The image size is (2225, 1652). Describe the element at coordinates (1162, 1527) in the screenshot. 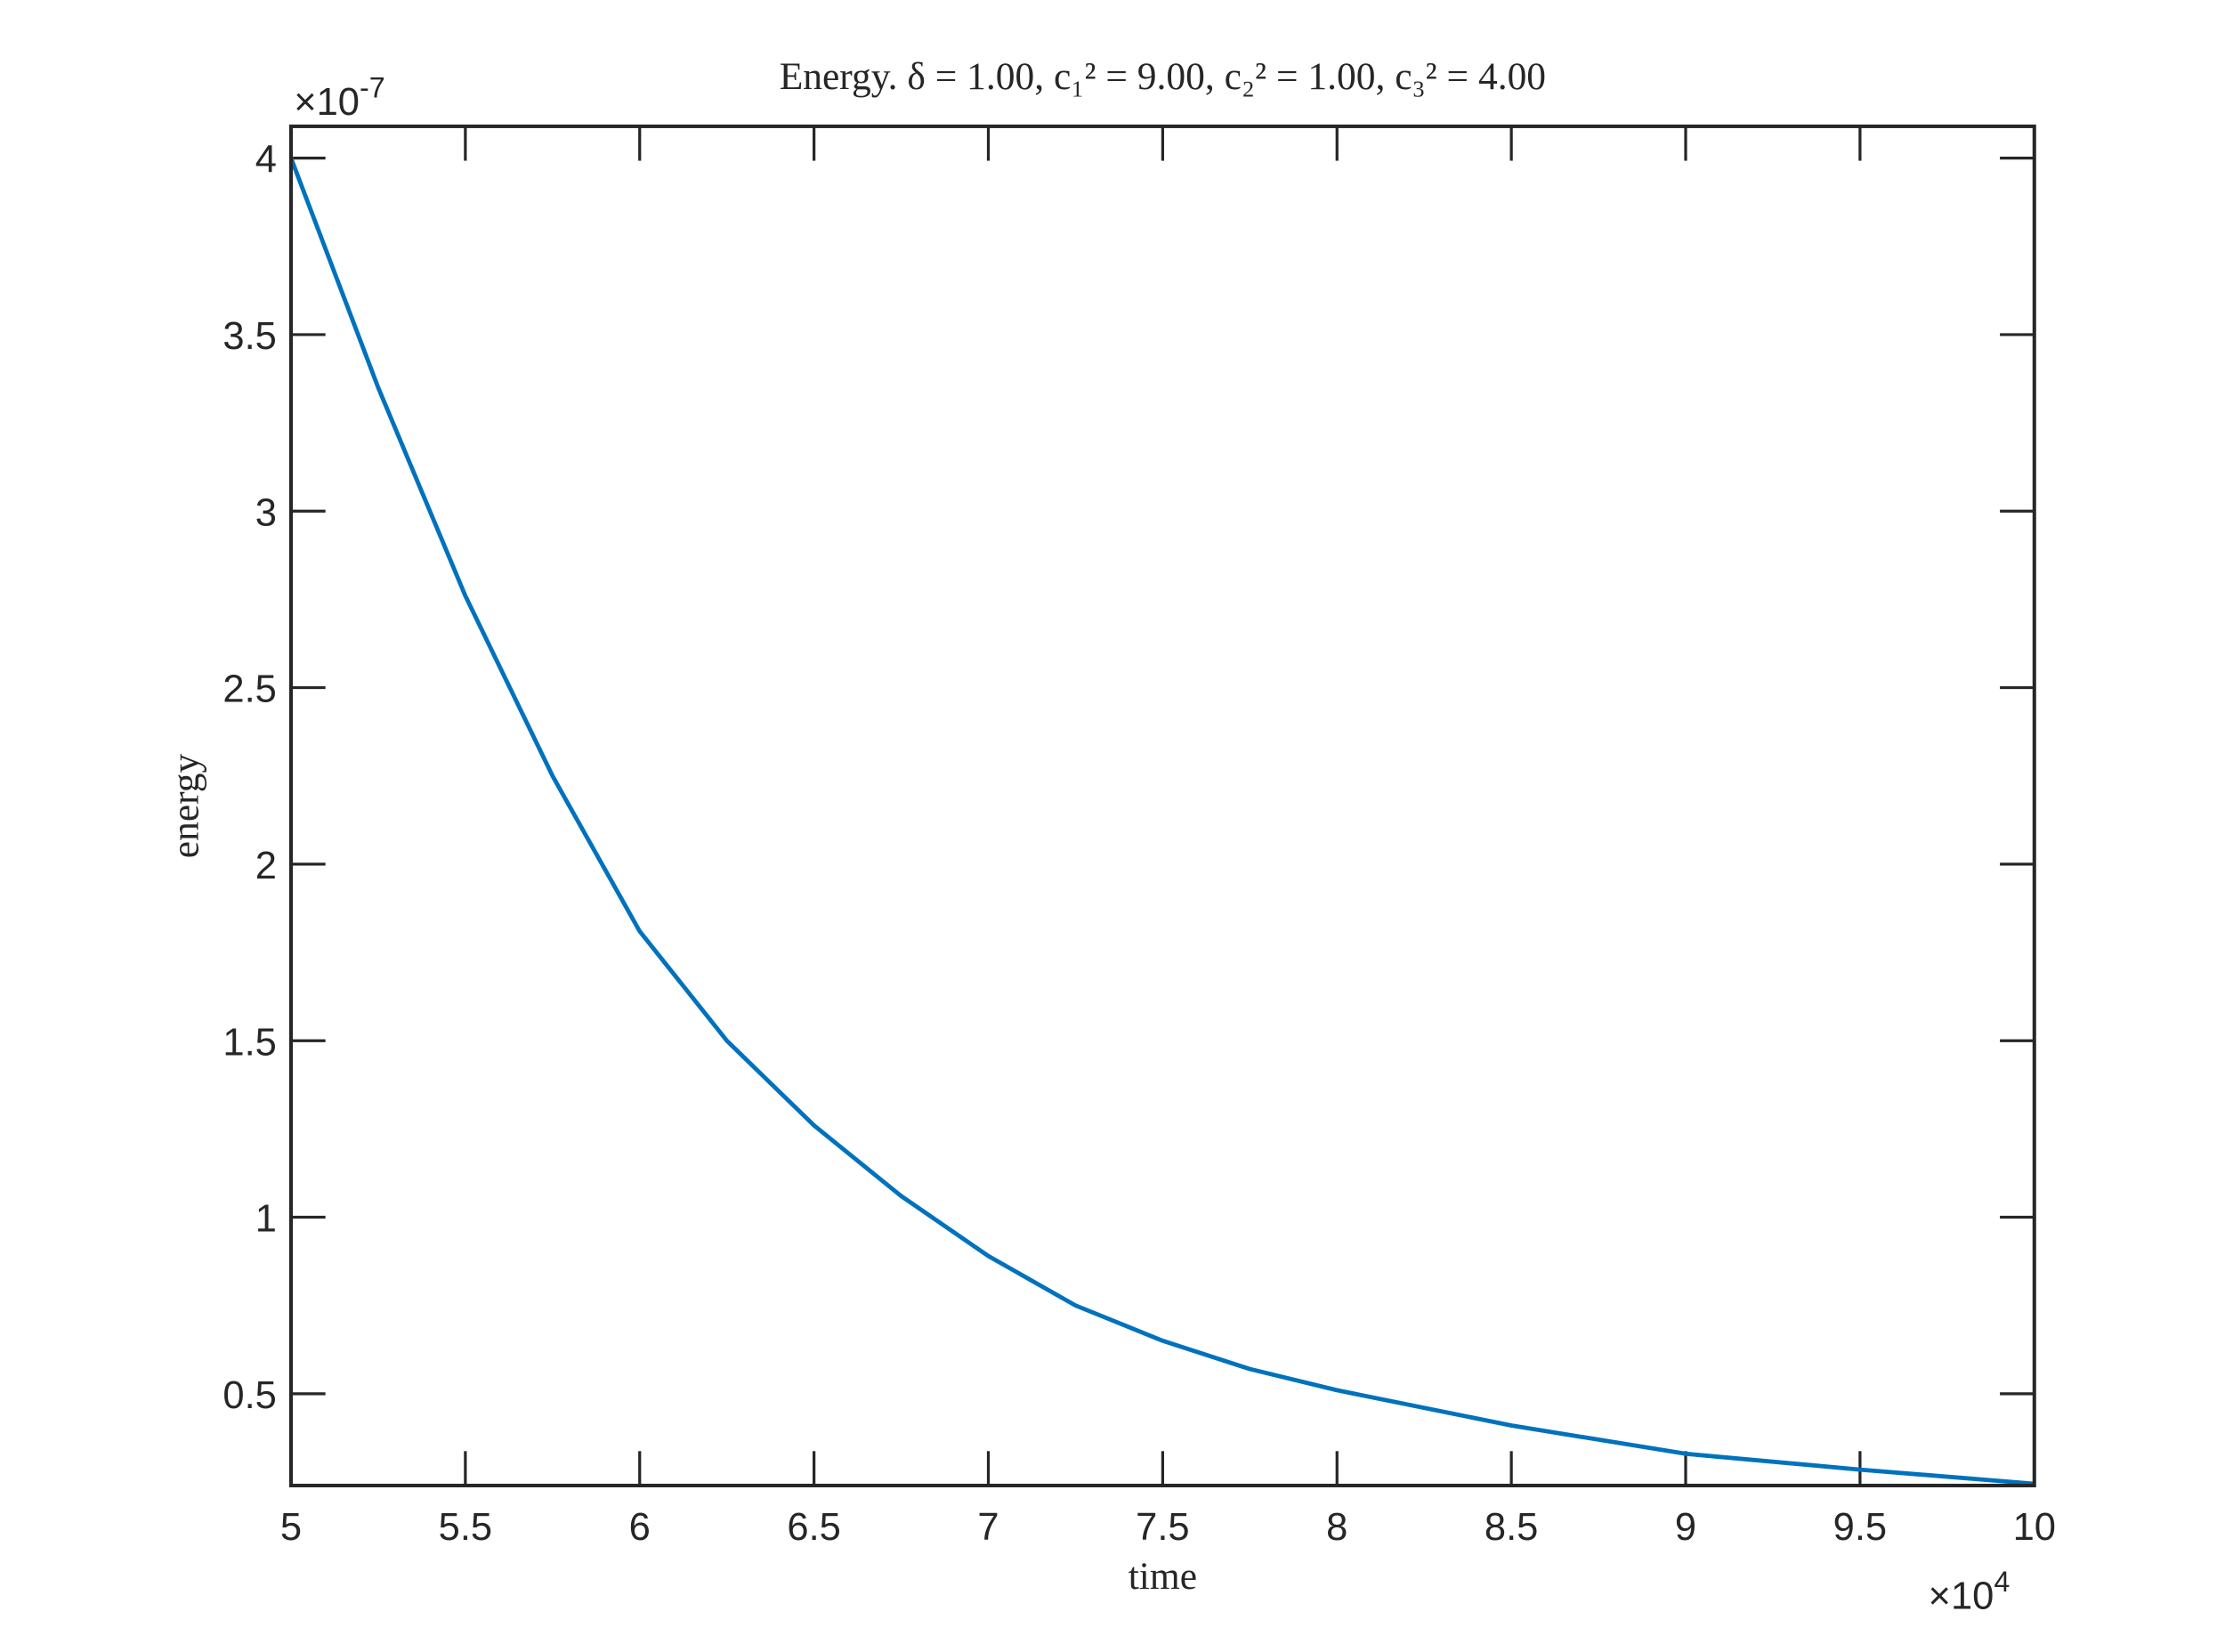

I see `x-tick-label: 7.5` at that location.